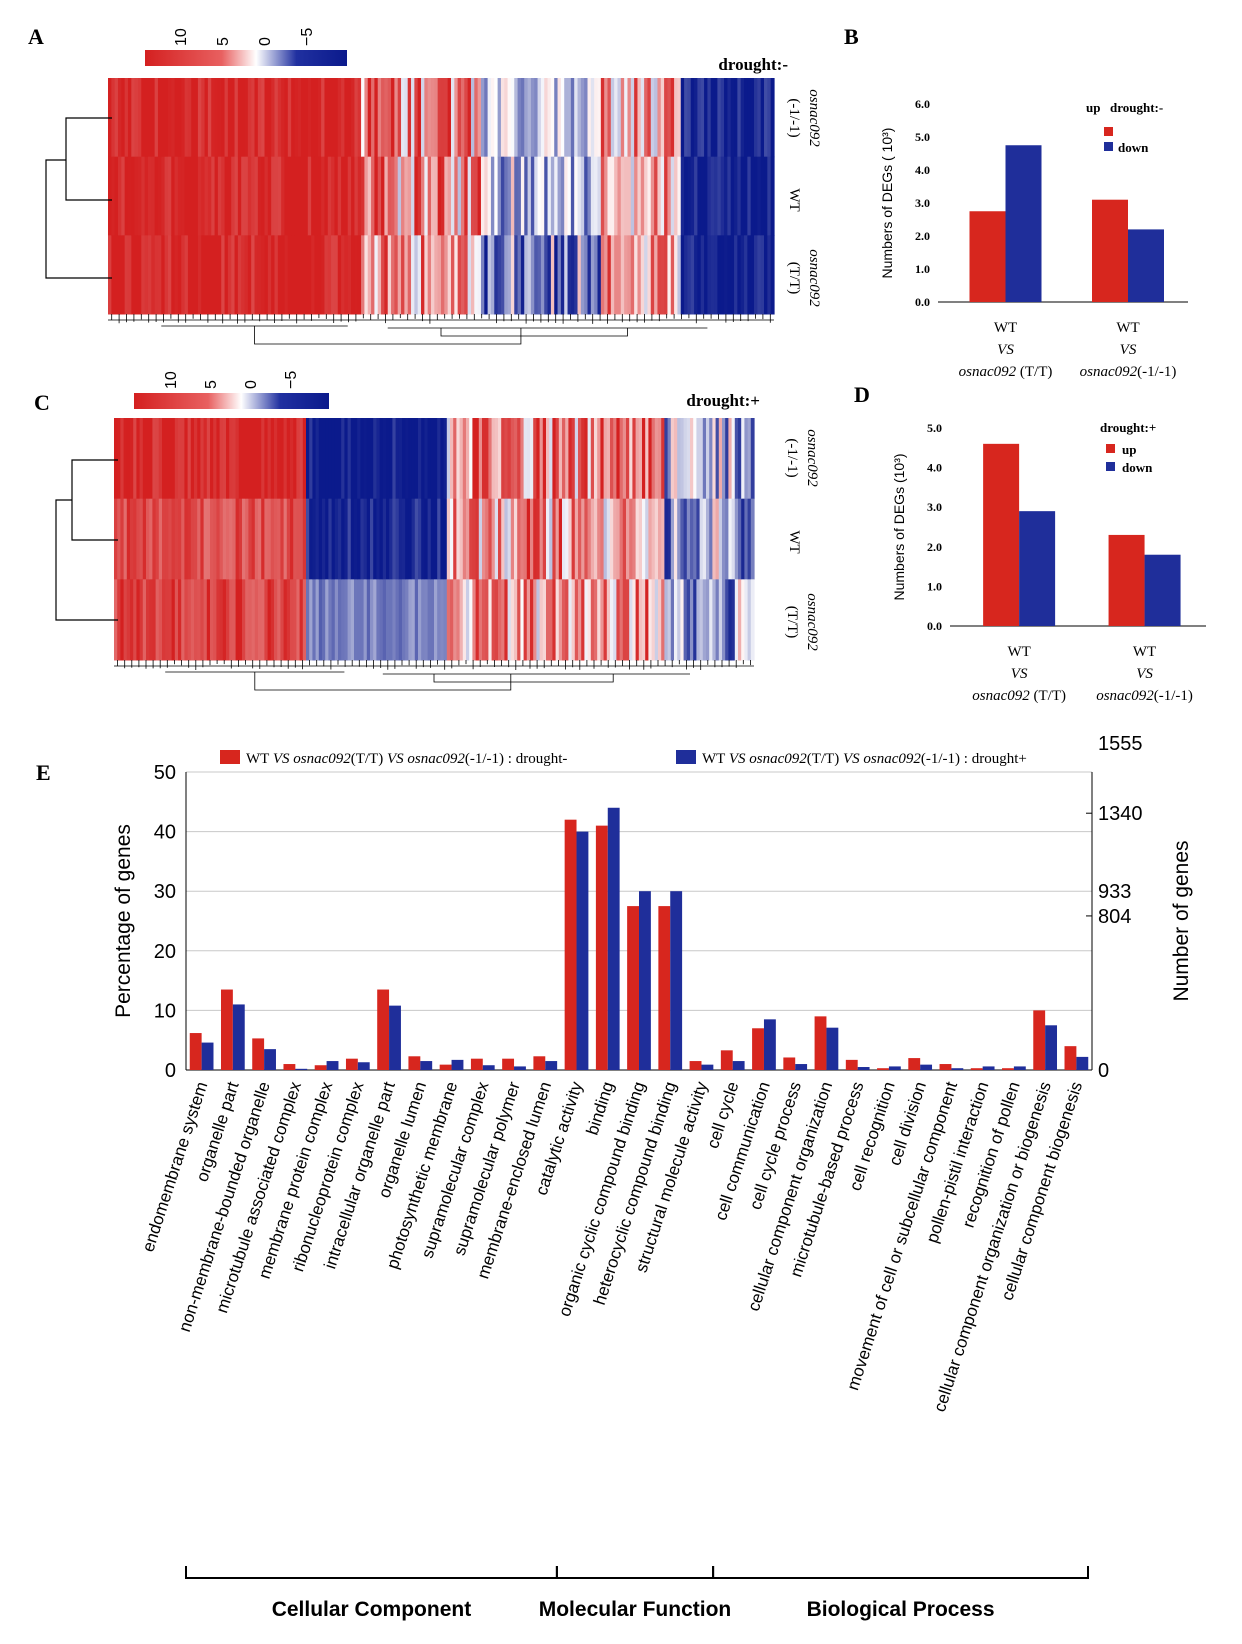  I want to click on y-tick-label: 6.0, so click(922, 104).